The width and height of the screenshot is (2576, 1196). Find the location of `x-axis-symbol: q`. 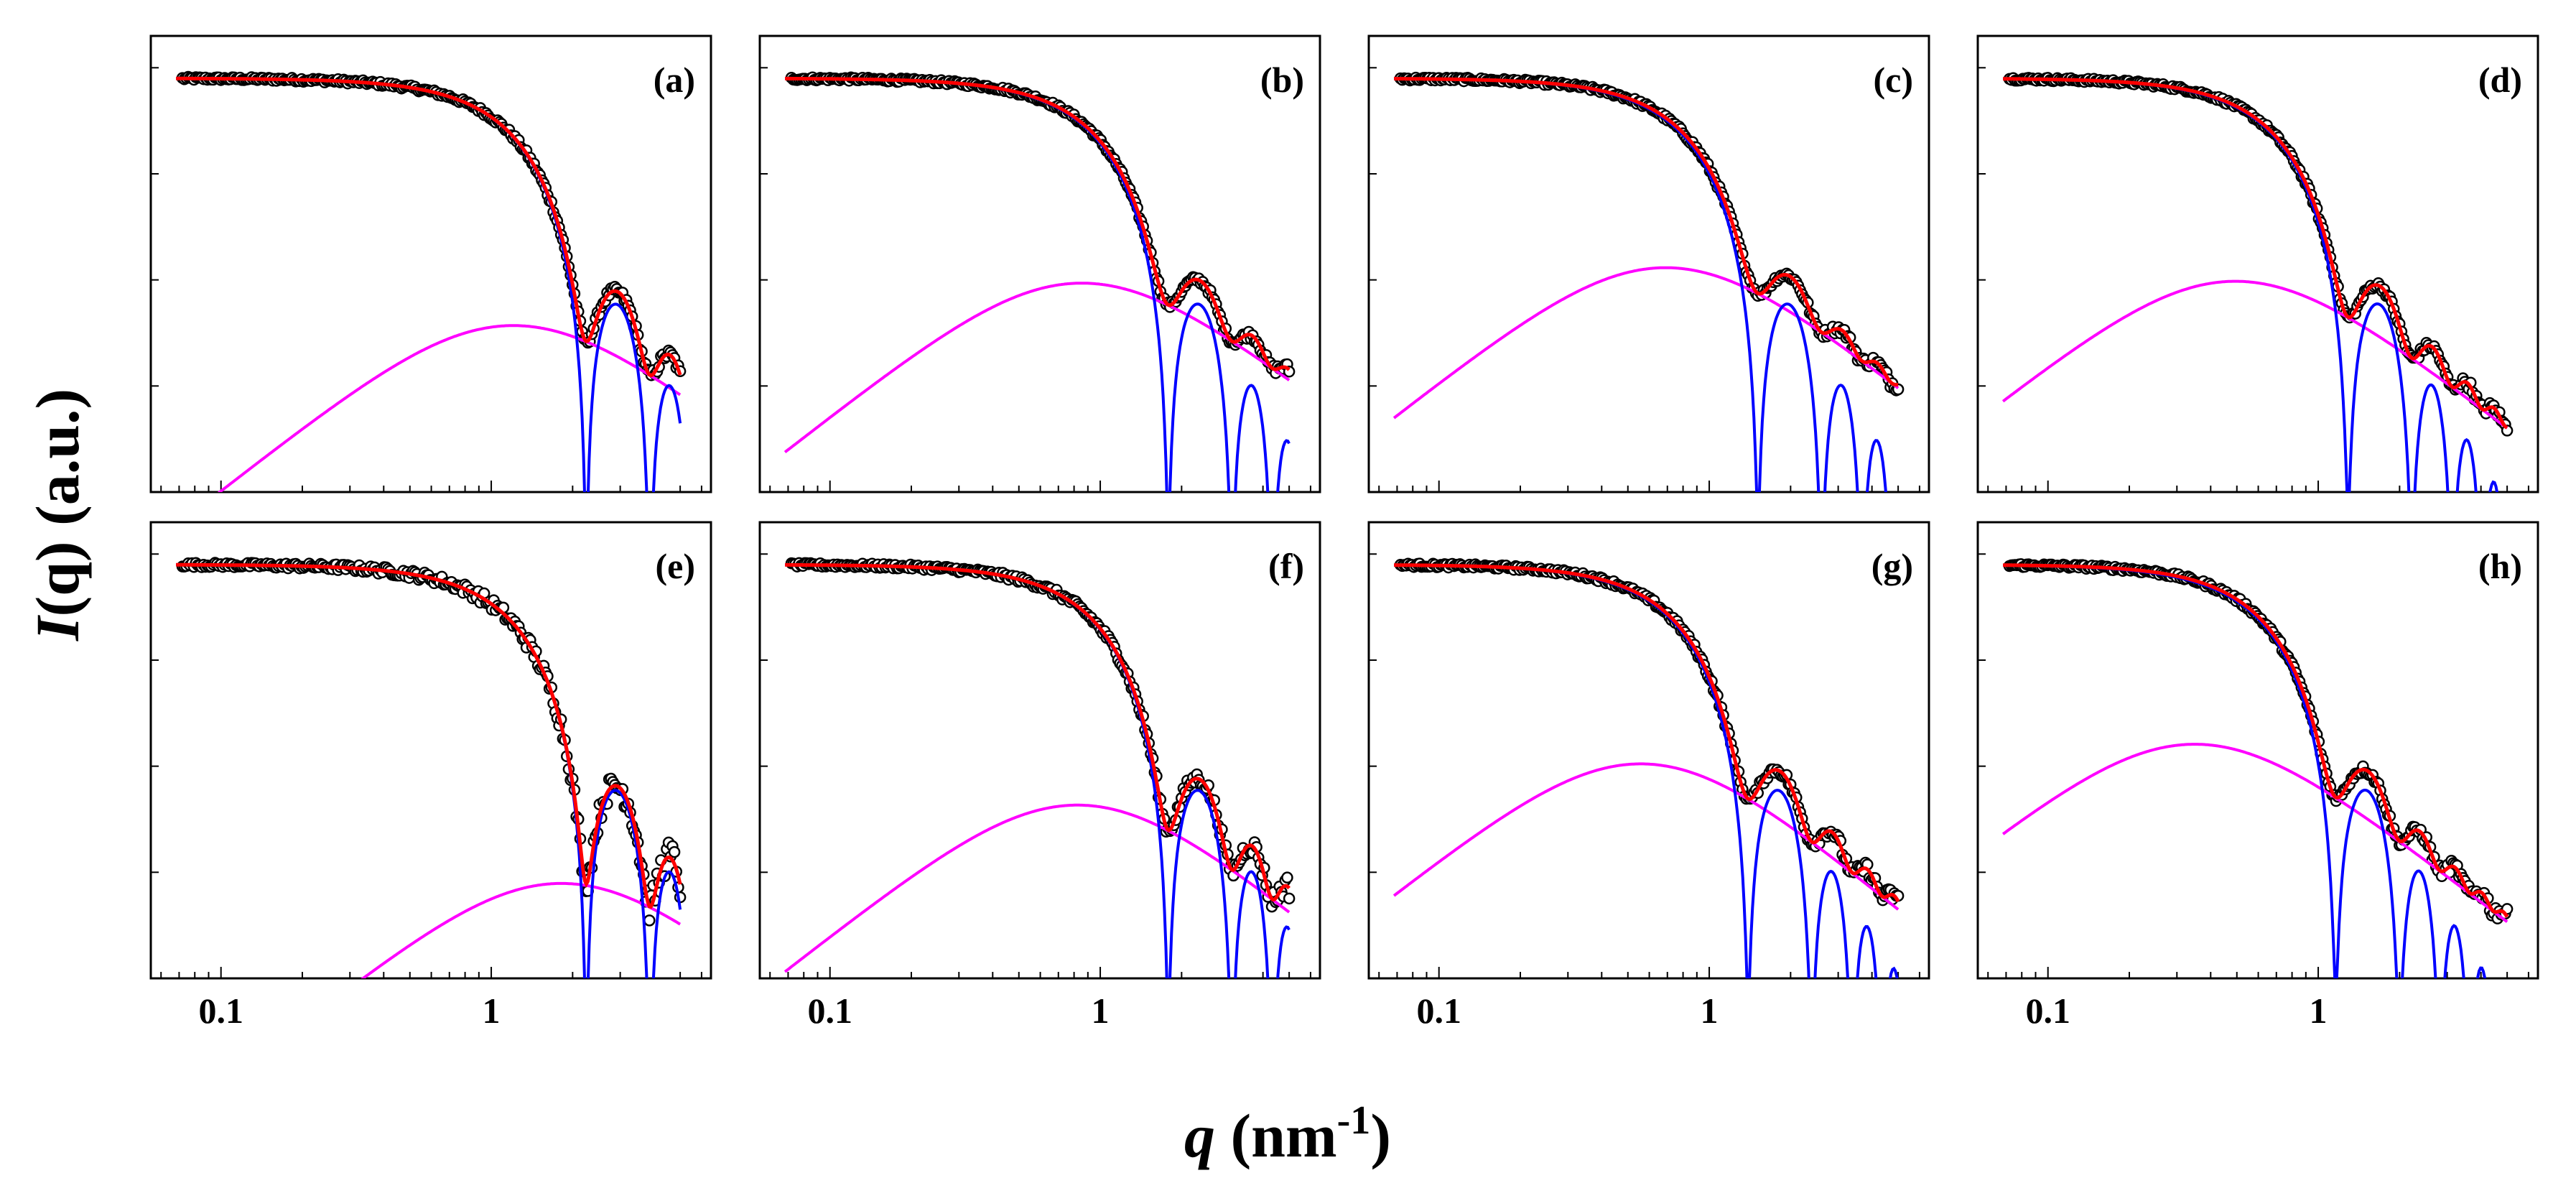

x-axis-symbol: q is located at coordinates (1199, 1135).